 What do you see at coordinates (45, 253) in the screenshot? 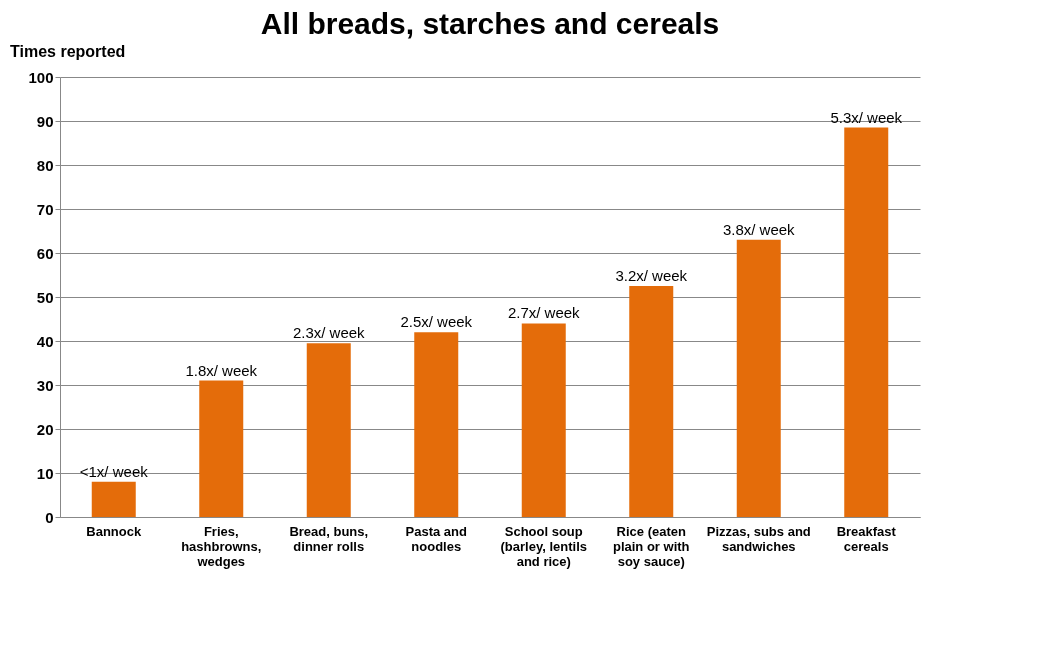
I see `y-tick-label: 60` at bounding box center [45, 253].